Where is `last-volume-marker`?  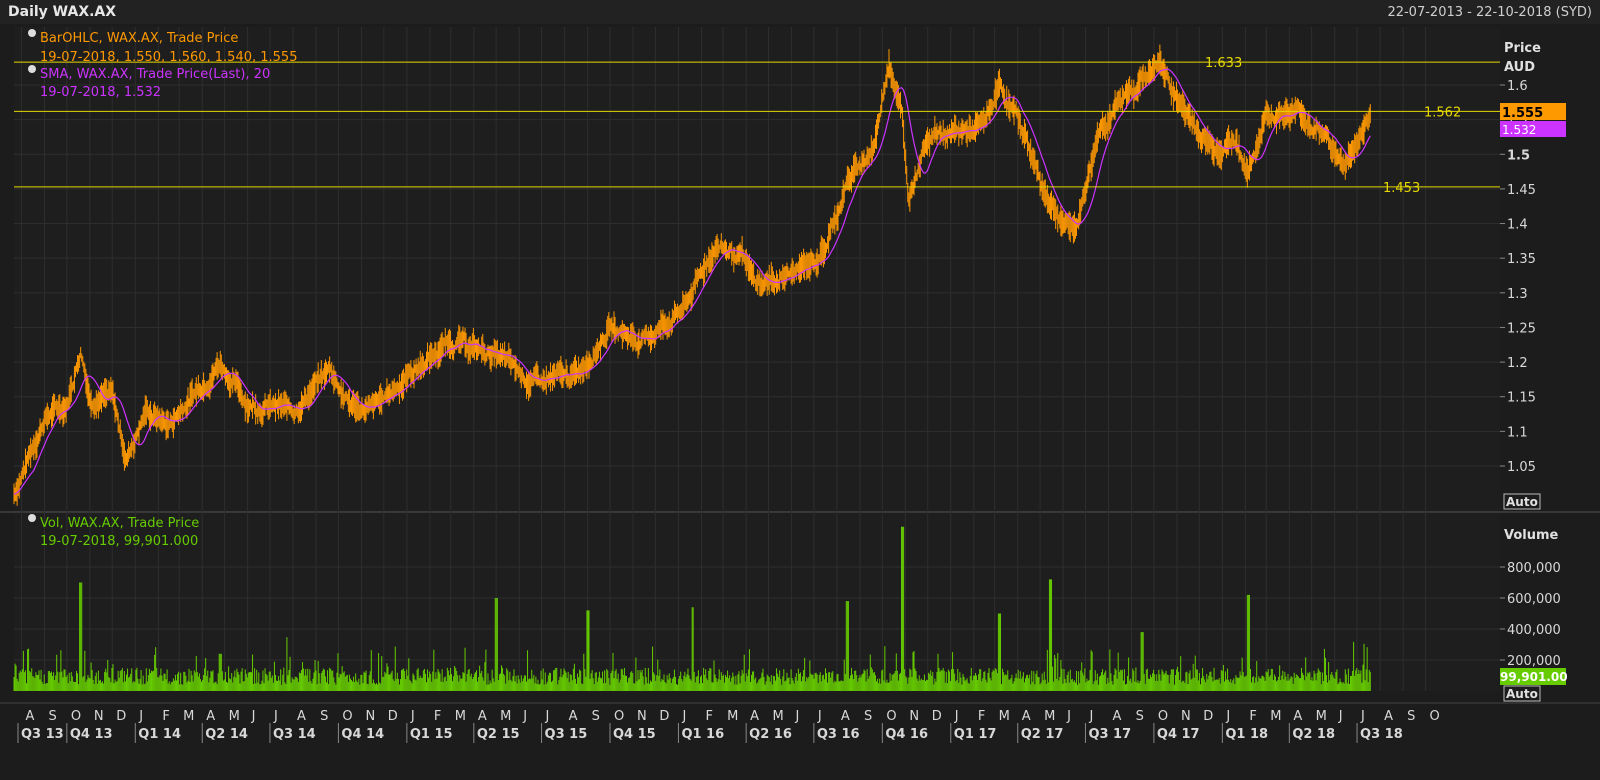
last-volume-marker is located at coordinates (1533, 676).